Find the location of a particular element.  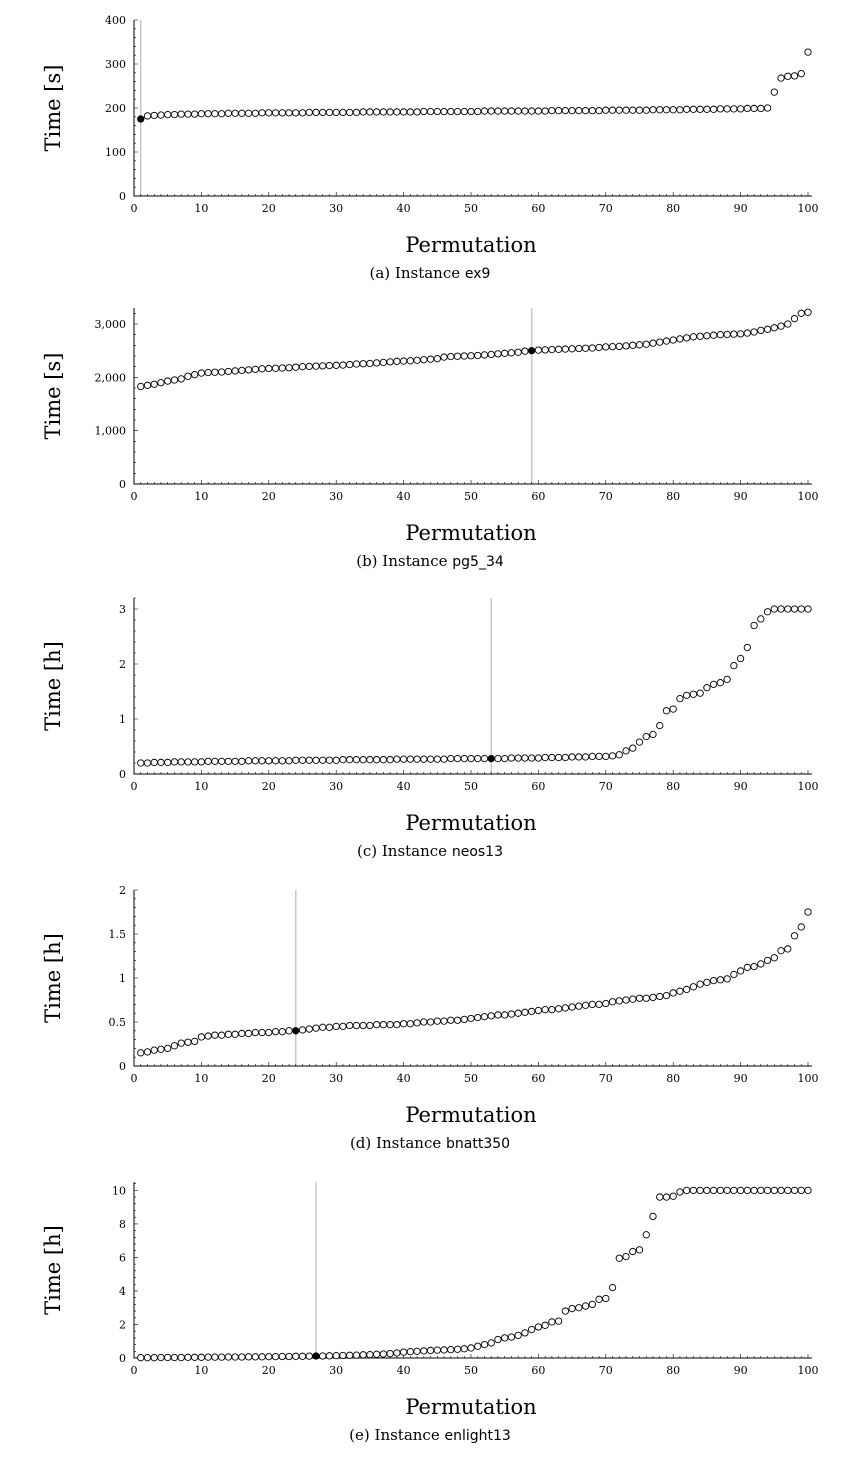

y-axis-title: Time [h] is located at coordinates (53, 978).